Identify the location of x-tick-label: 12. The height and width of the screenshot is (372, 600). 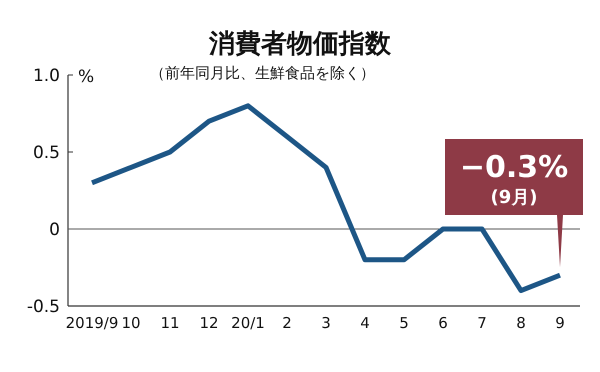
(209, 323).